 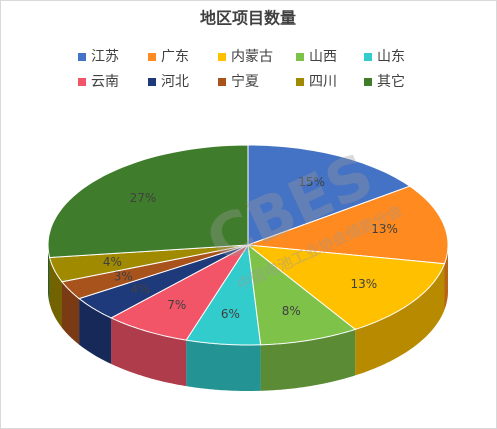 What do you see at coordinates (123, 276) in the screenshot?
I see `data-label: 3%` at bounding box center [123, 276].